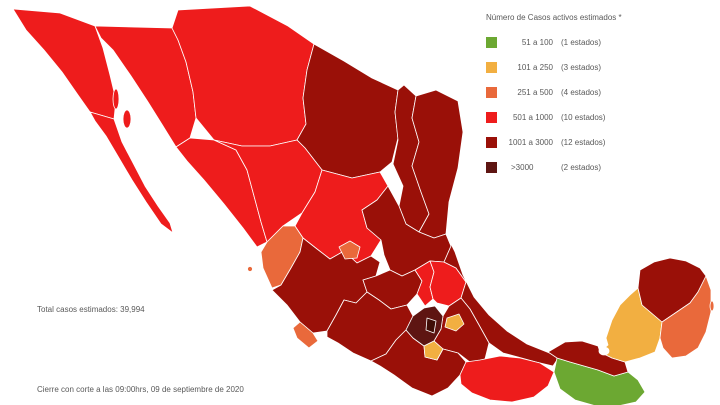 The height and width of the screenshot is (405, 720). I want to click on legend-title: Número de Casos activos estimados *, so click(554, 17).